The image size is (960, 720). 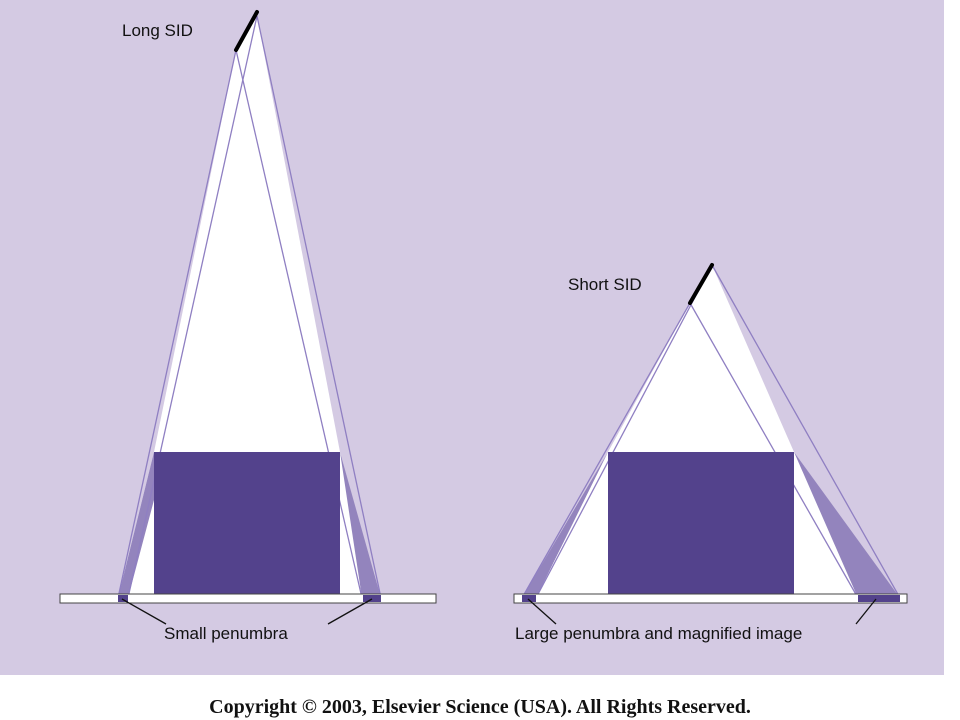 What do you see at coordinates (372, 598) in the screenshot?
I see `long-receptor-penumbra-right` at bounding box center [372, 598].